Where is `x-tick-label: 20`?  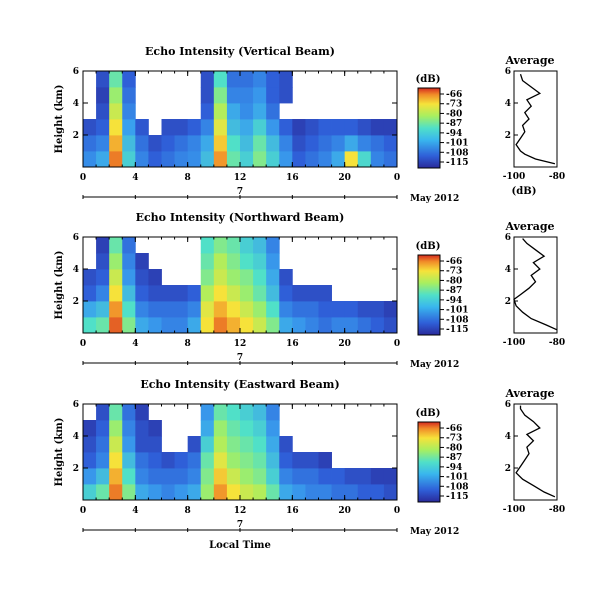 x-tick-label: 20 is located at coordinates (344, 178).